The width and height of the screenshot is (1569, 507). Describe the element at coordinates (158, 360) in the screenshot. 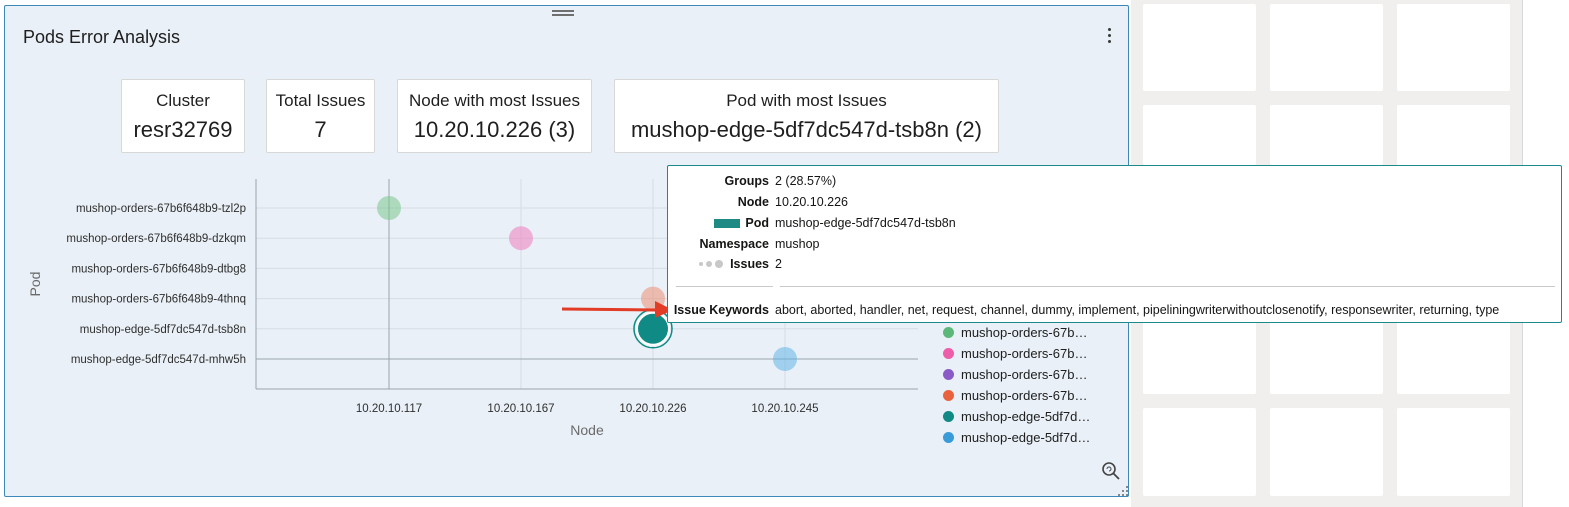

I see `y-tick-label: mushop-edge-5df7dc547d-mhw5h` at that location.